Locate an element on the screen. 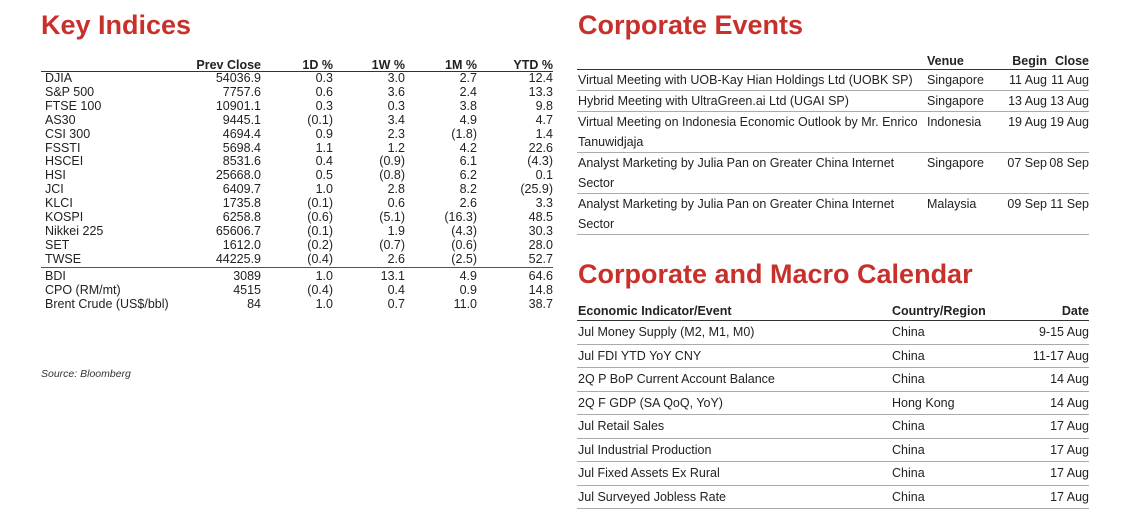  index-value: (2.5) is located at coordinates (464, 258).